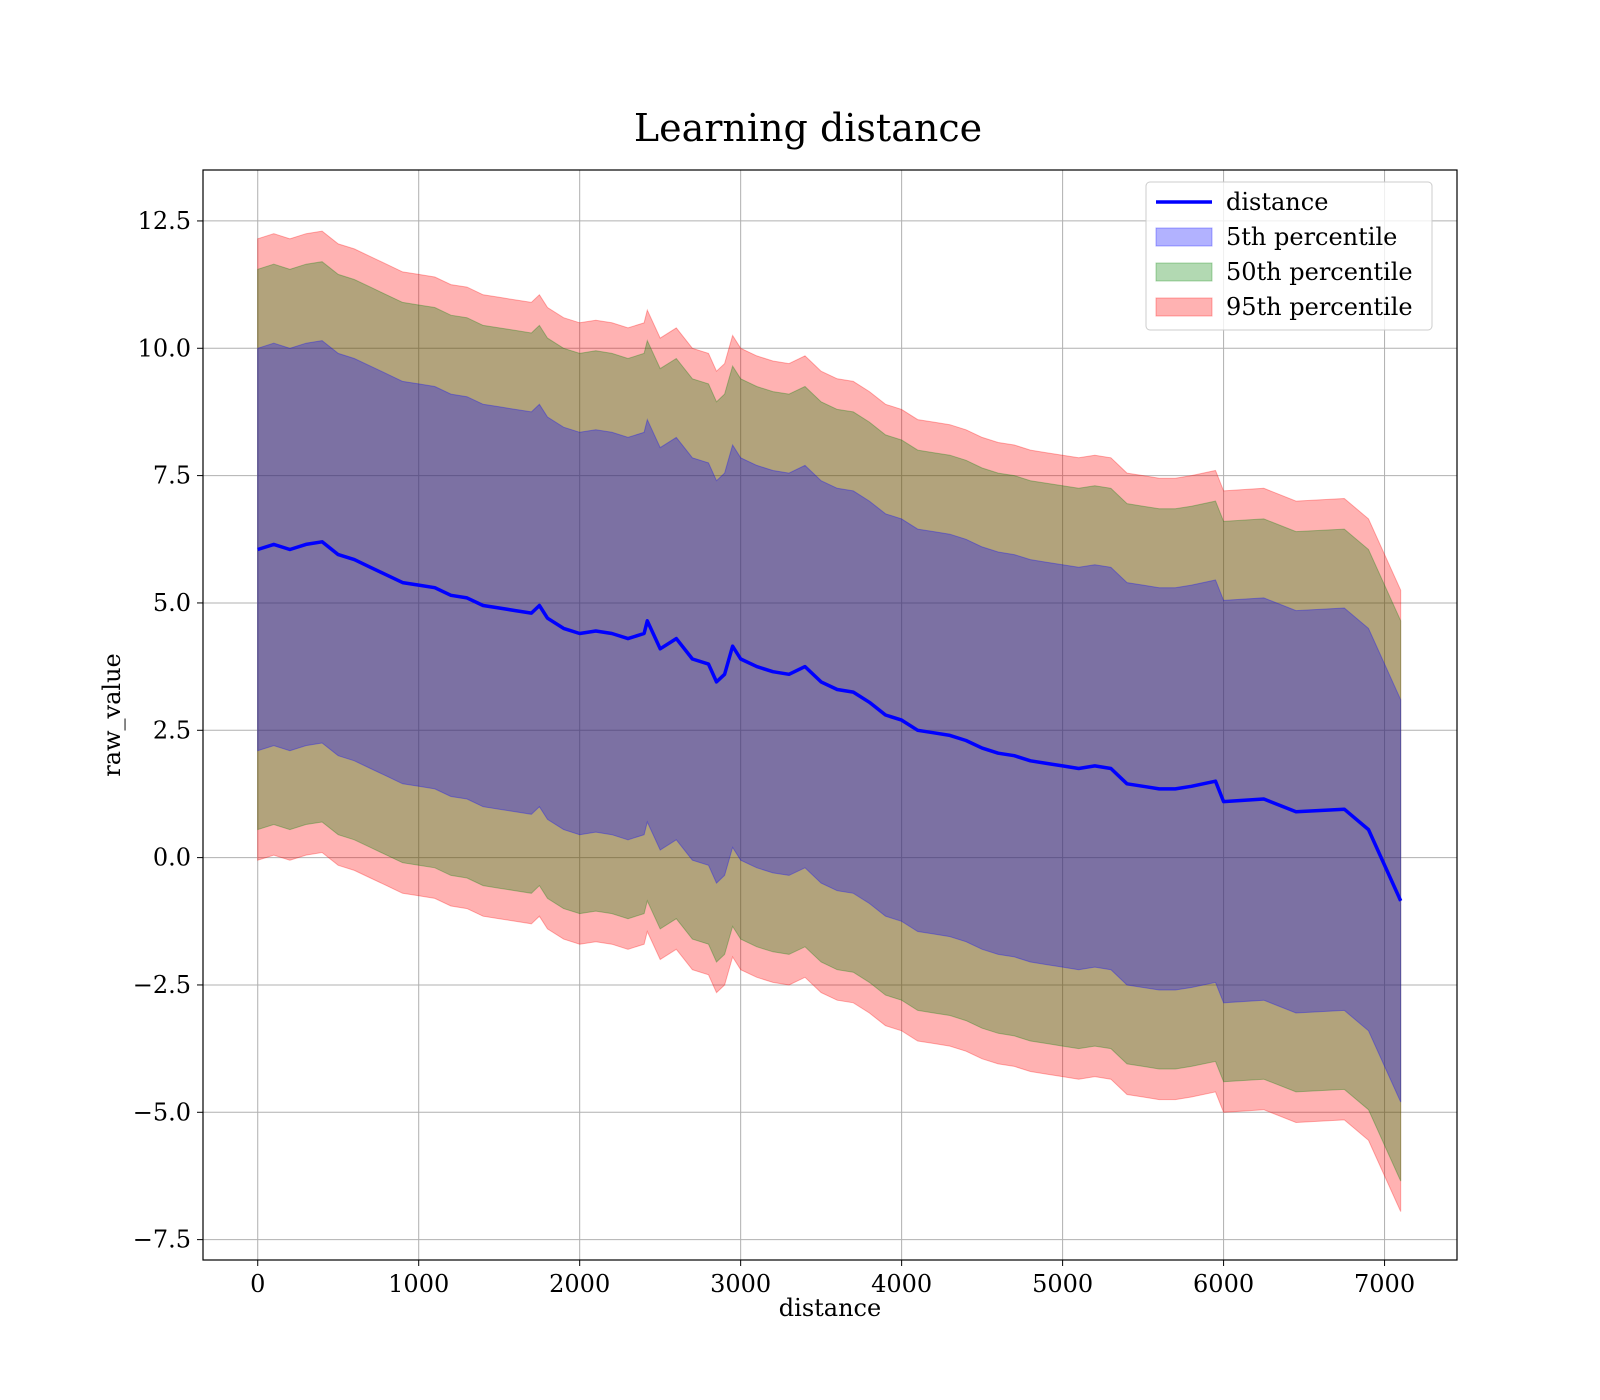 The height and width of the screenshot is (1400, 1600). What do you see at coordinates (112, 715) in the screenshot?
I see `y-axis-label: raw_value` at bounding box center [112, 715].